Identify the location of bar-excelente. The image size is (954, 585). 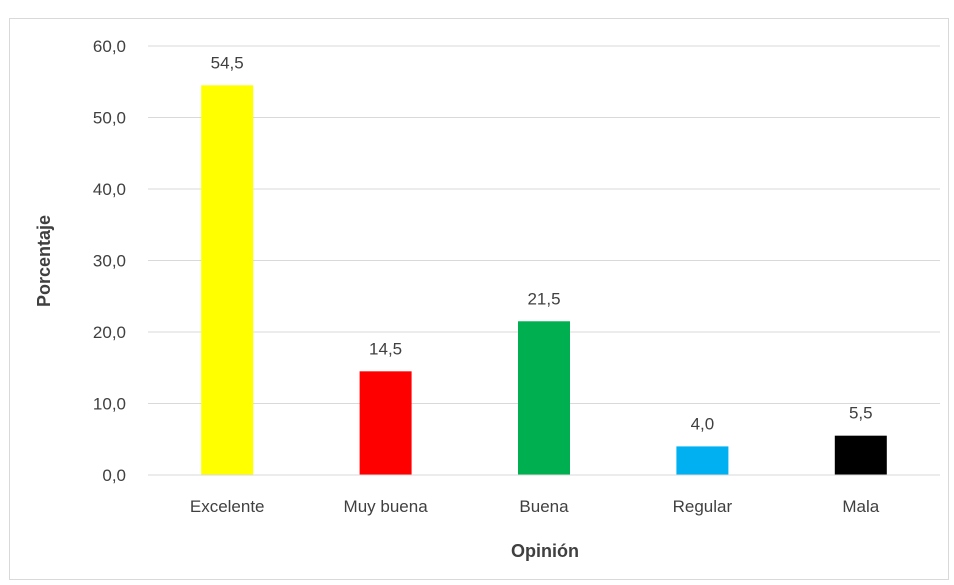
(227, 280).